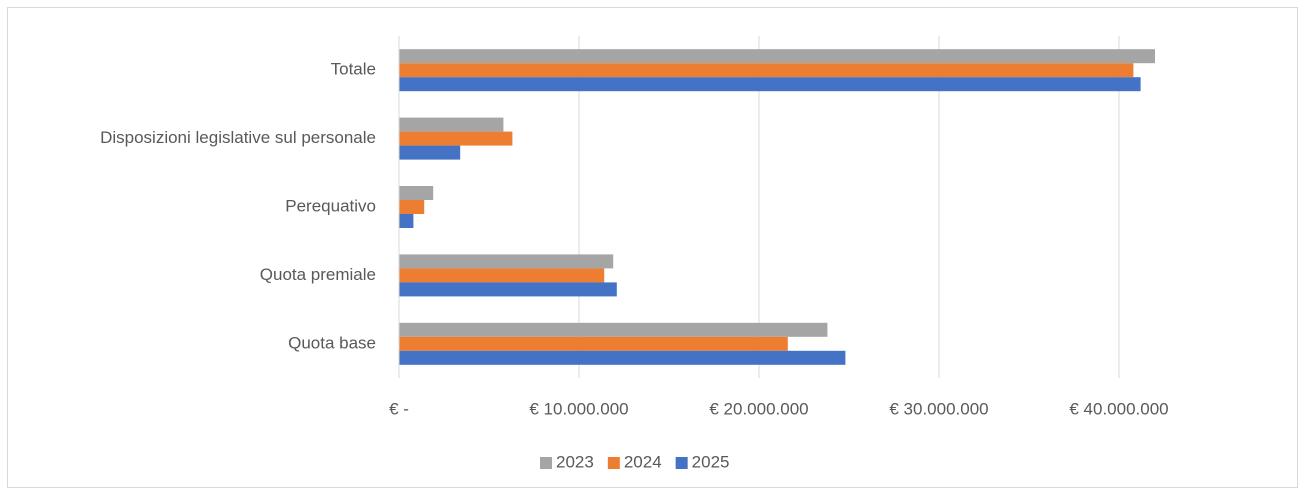 Image resolution: width=1306 pixels, height=496 pixels. What do you see at coordinates (353, 69) in the screenshot?
I see `y-tick-label: Totale` at bounding box center [353, 69].